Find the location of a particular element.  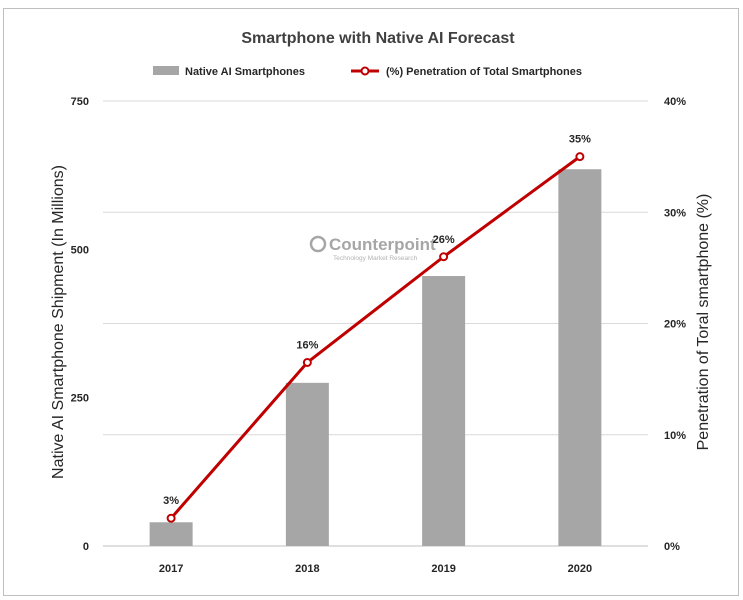

x-tick-label: 2020 is located at coordinates (580, 569).